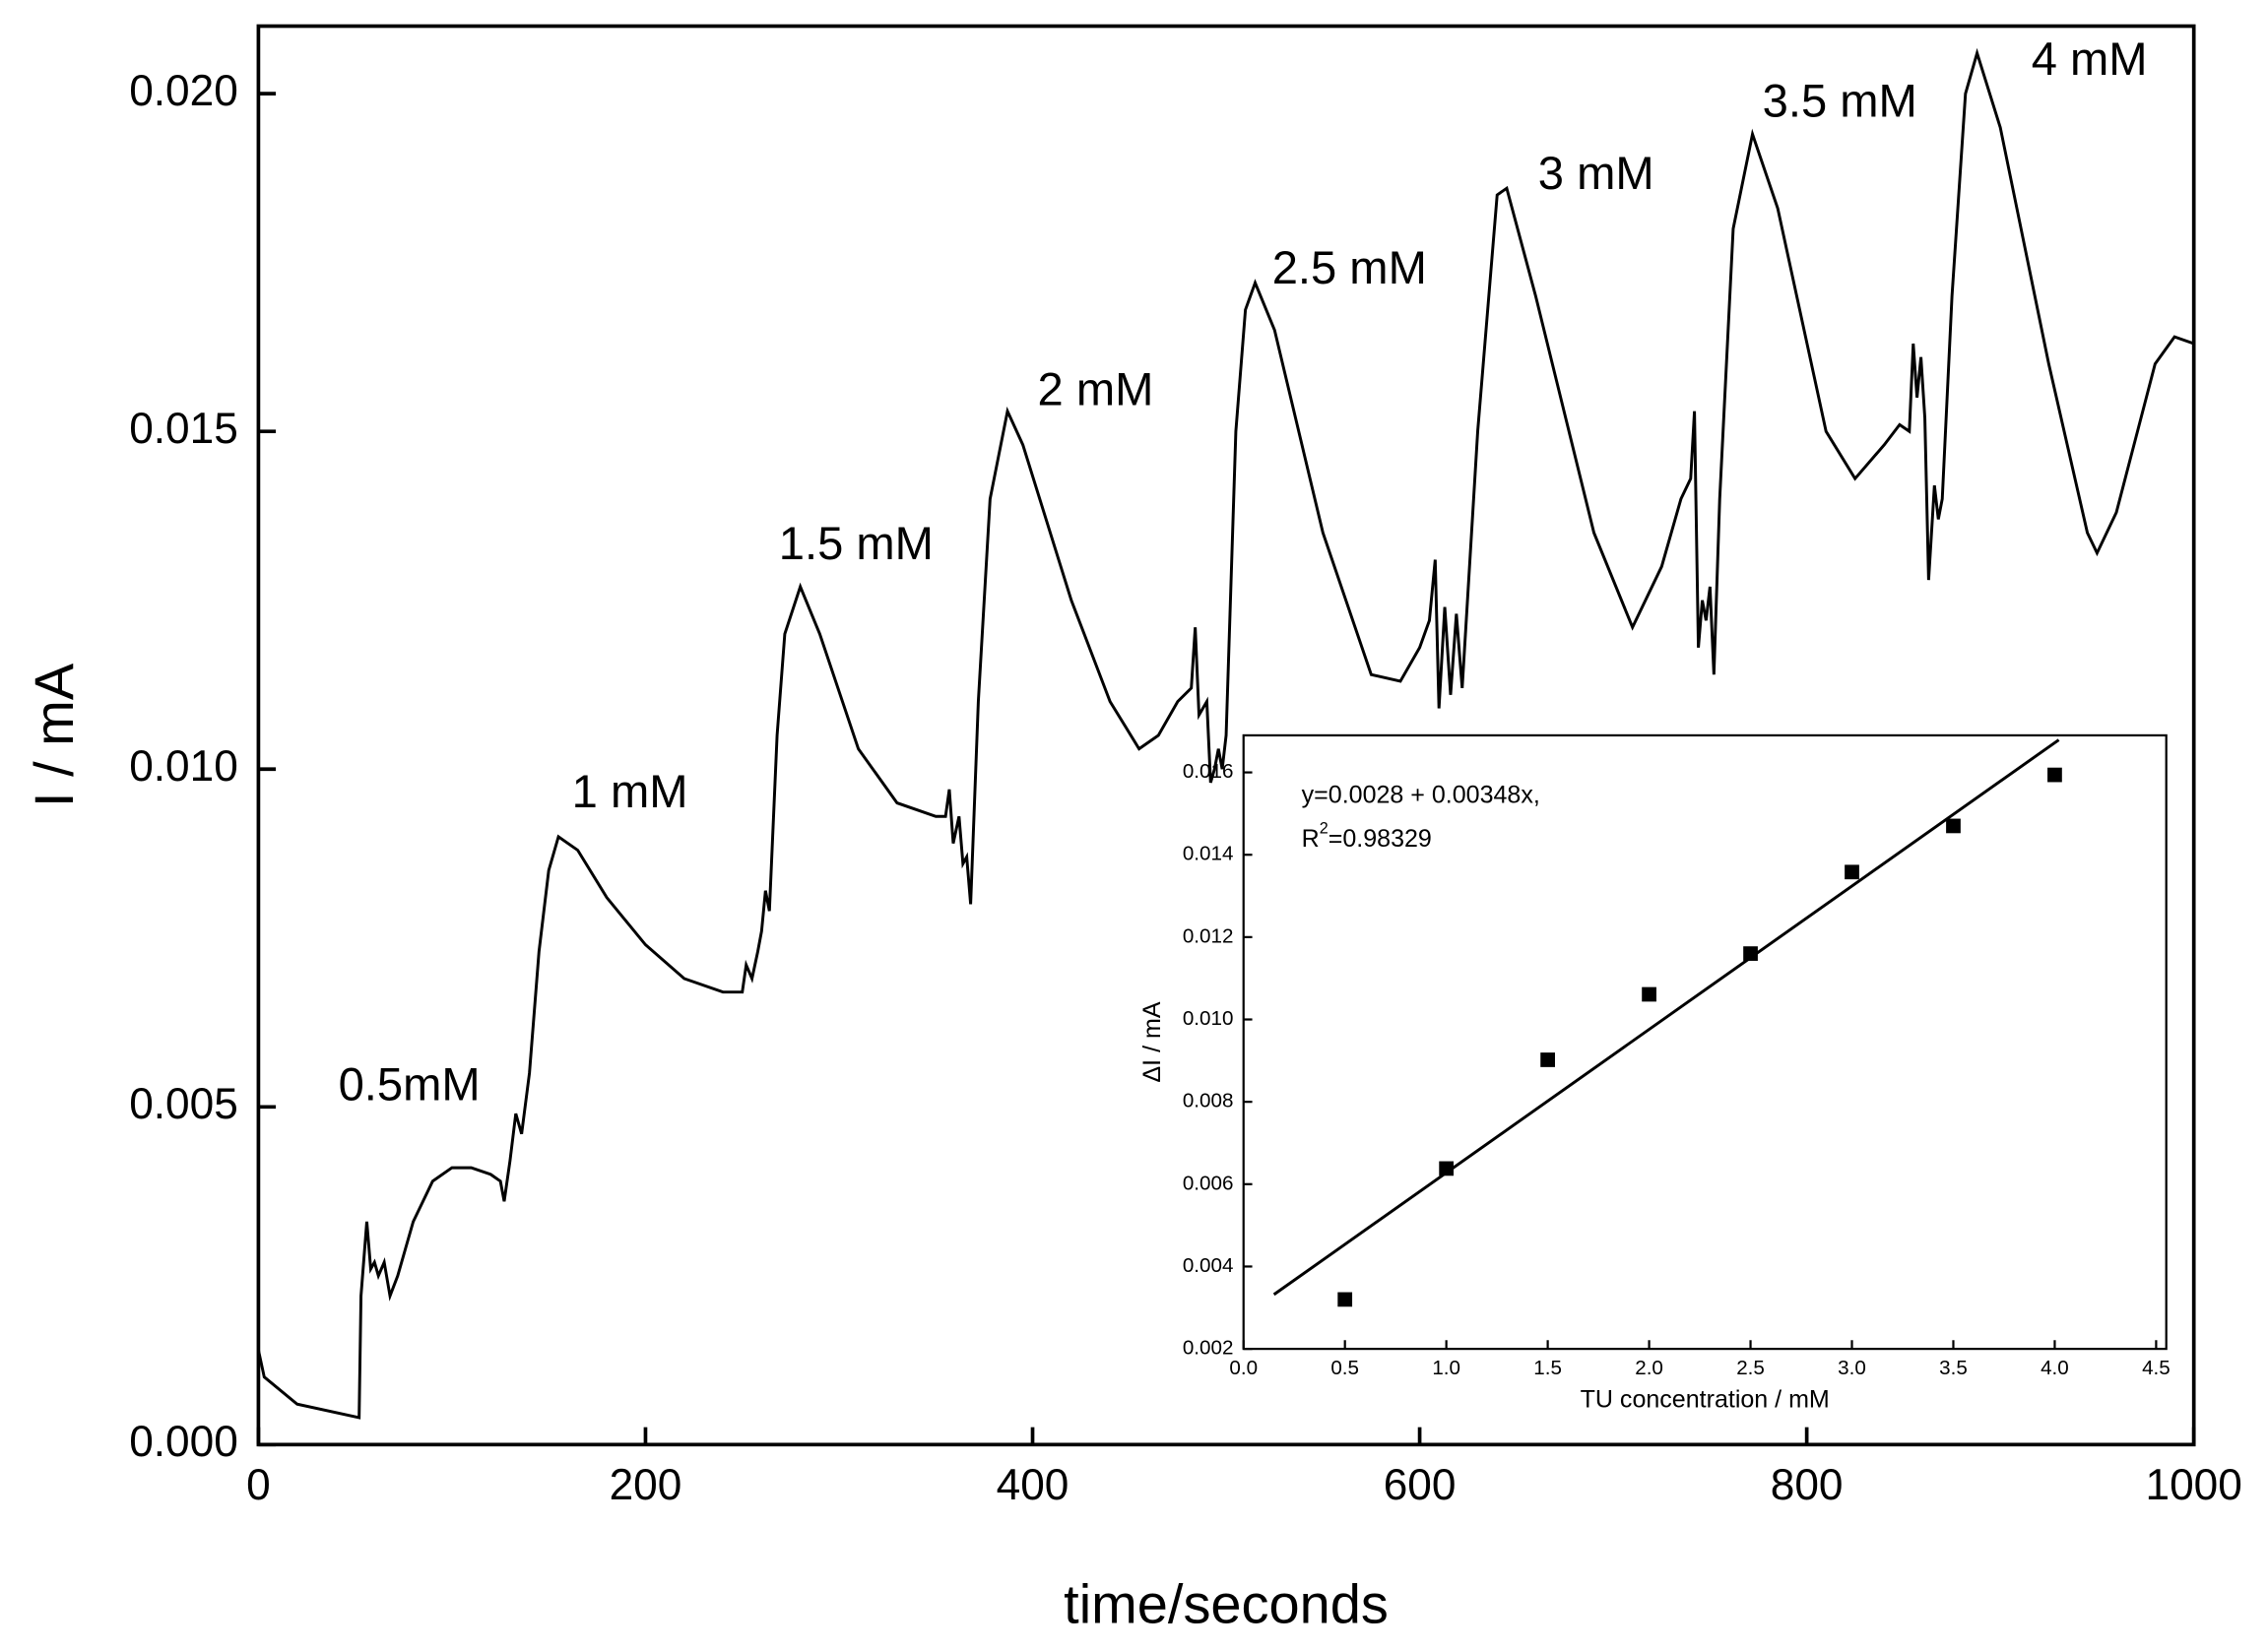 The image size is (2268, 1652). Describe the element at coordinates (2157, 1368) in the screenshot. I see `x-tick-label: 4.5` at that location.